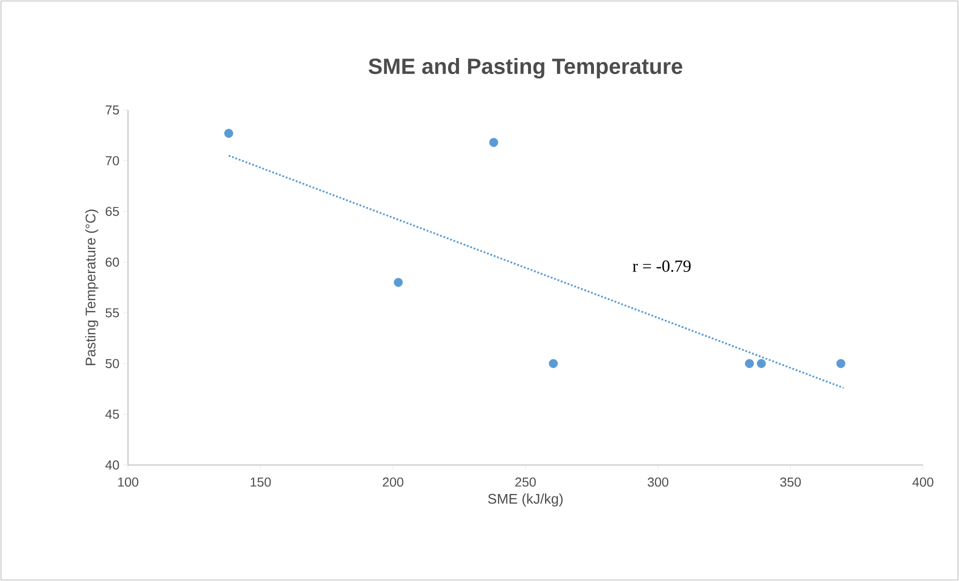  What do you see at coordinates (790, 482) in the screenshot?
I see `x-tick-label: 350` at bounding box center [790, 482].